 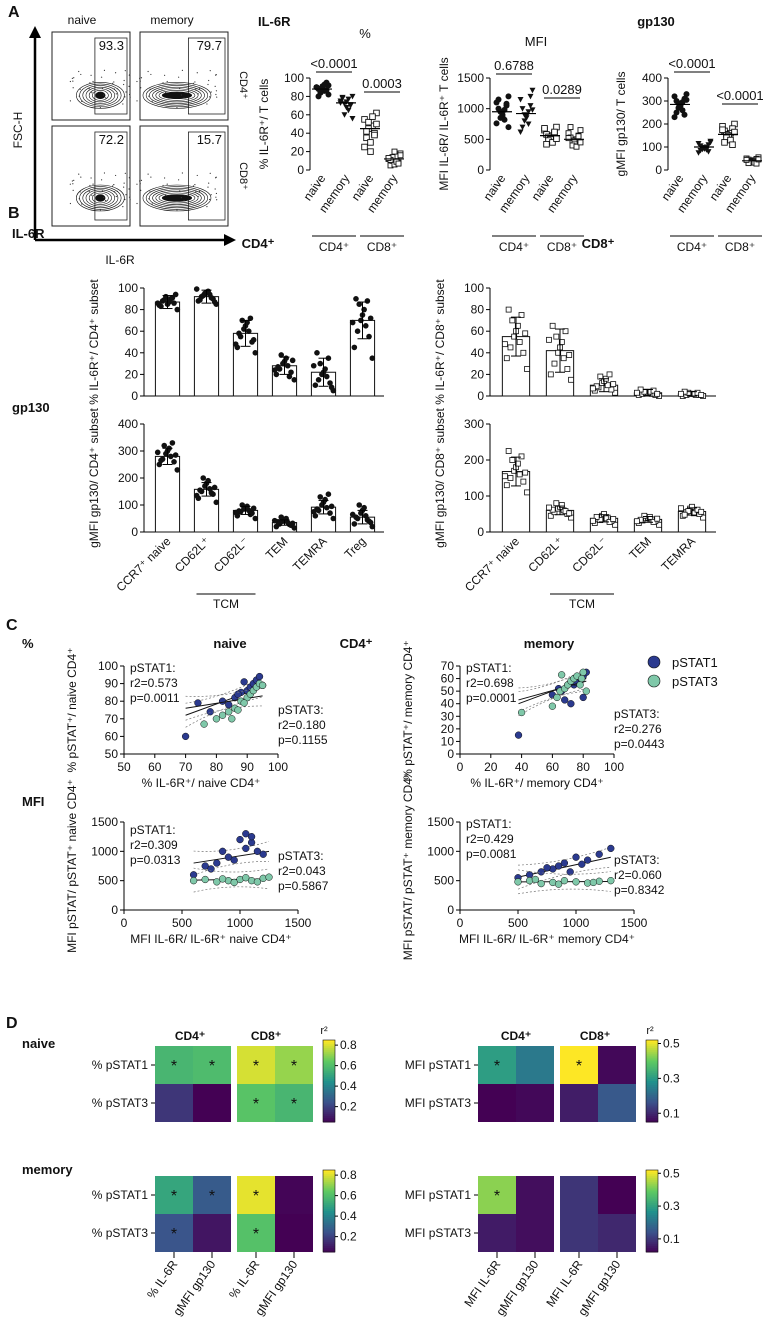 What do you see at coordinates (120, 1233) in the screenshot?
I see `row-label: % pSTAT3` at bounding box center [120, 1233].